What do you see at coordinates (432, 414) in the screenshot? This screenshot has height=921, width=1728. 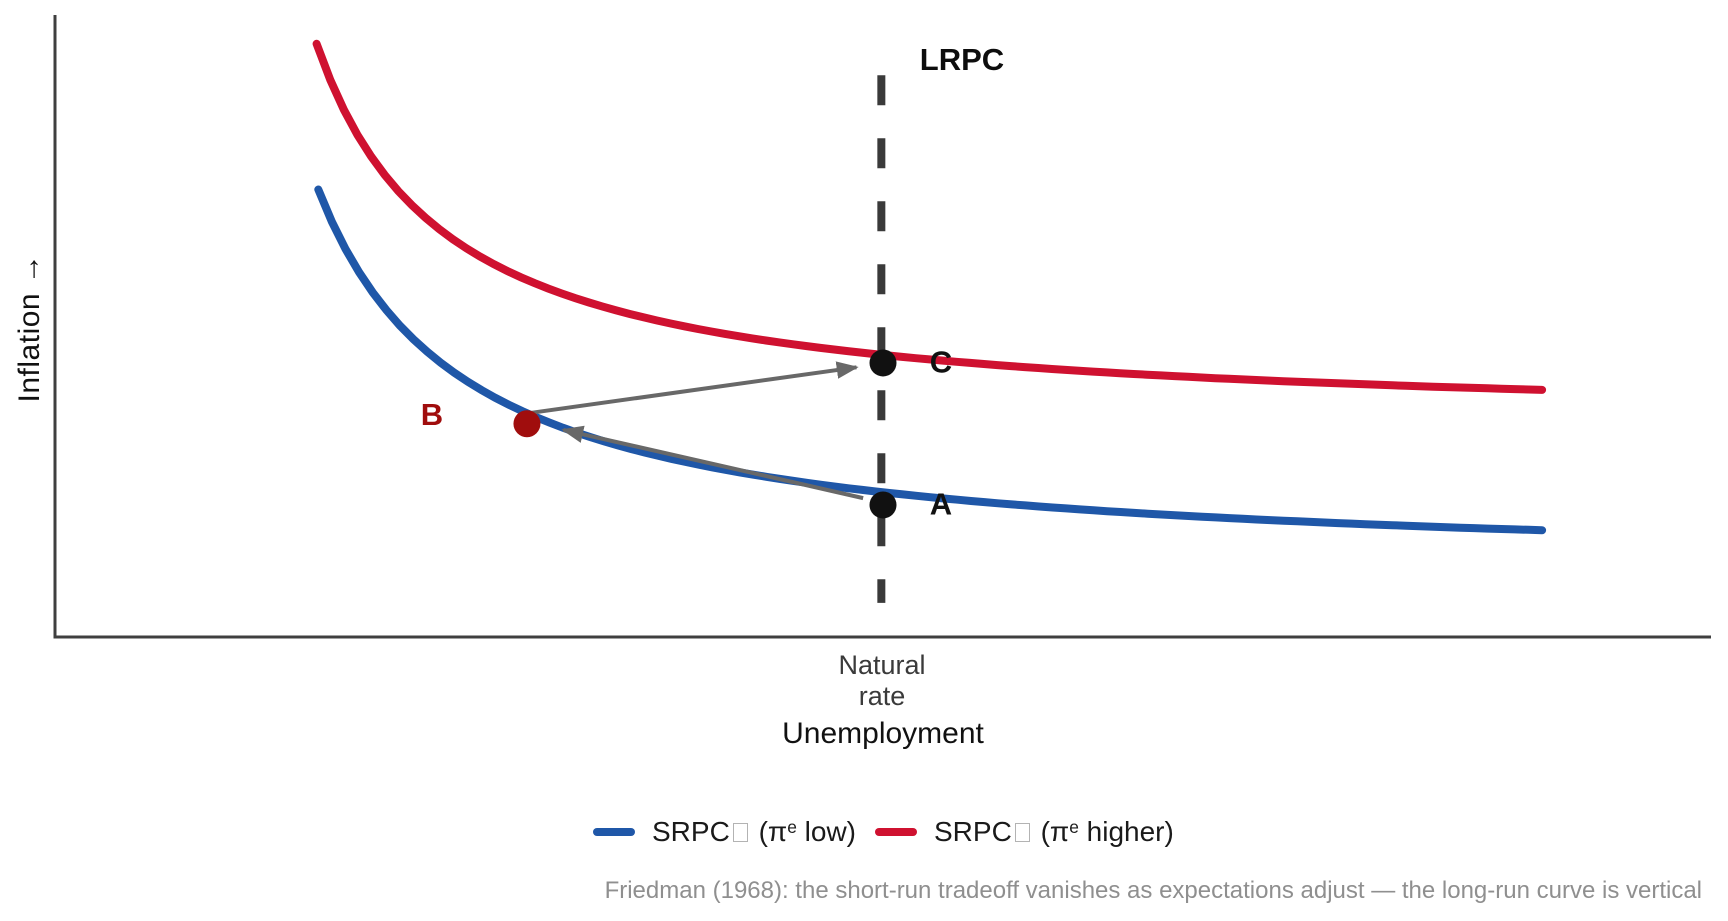 I see `point-label-B: B` at bounding box center [432, 414].